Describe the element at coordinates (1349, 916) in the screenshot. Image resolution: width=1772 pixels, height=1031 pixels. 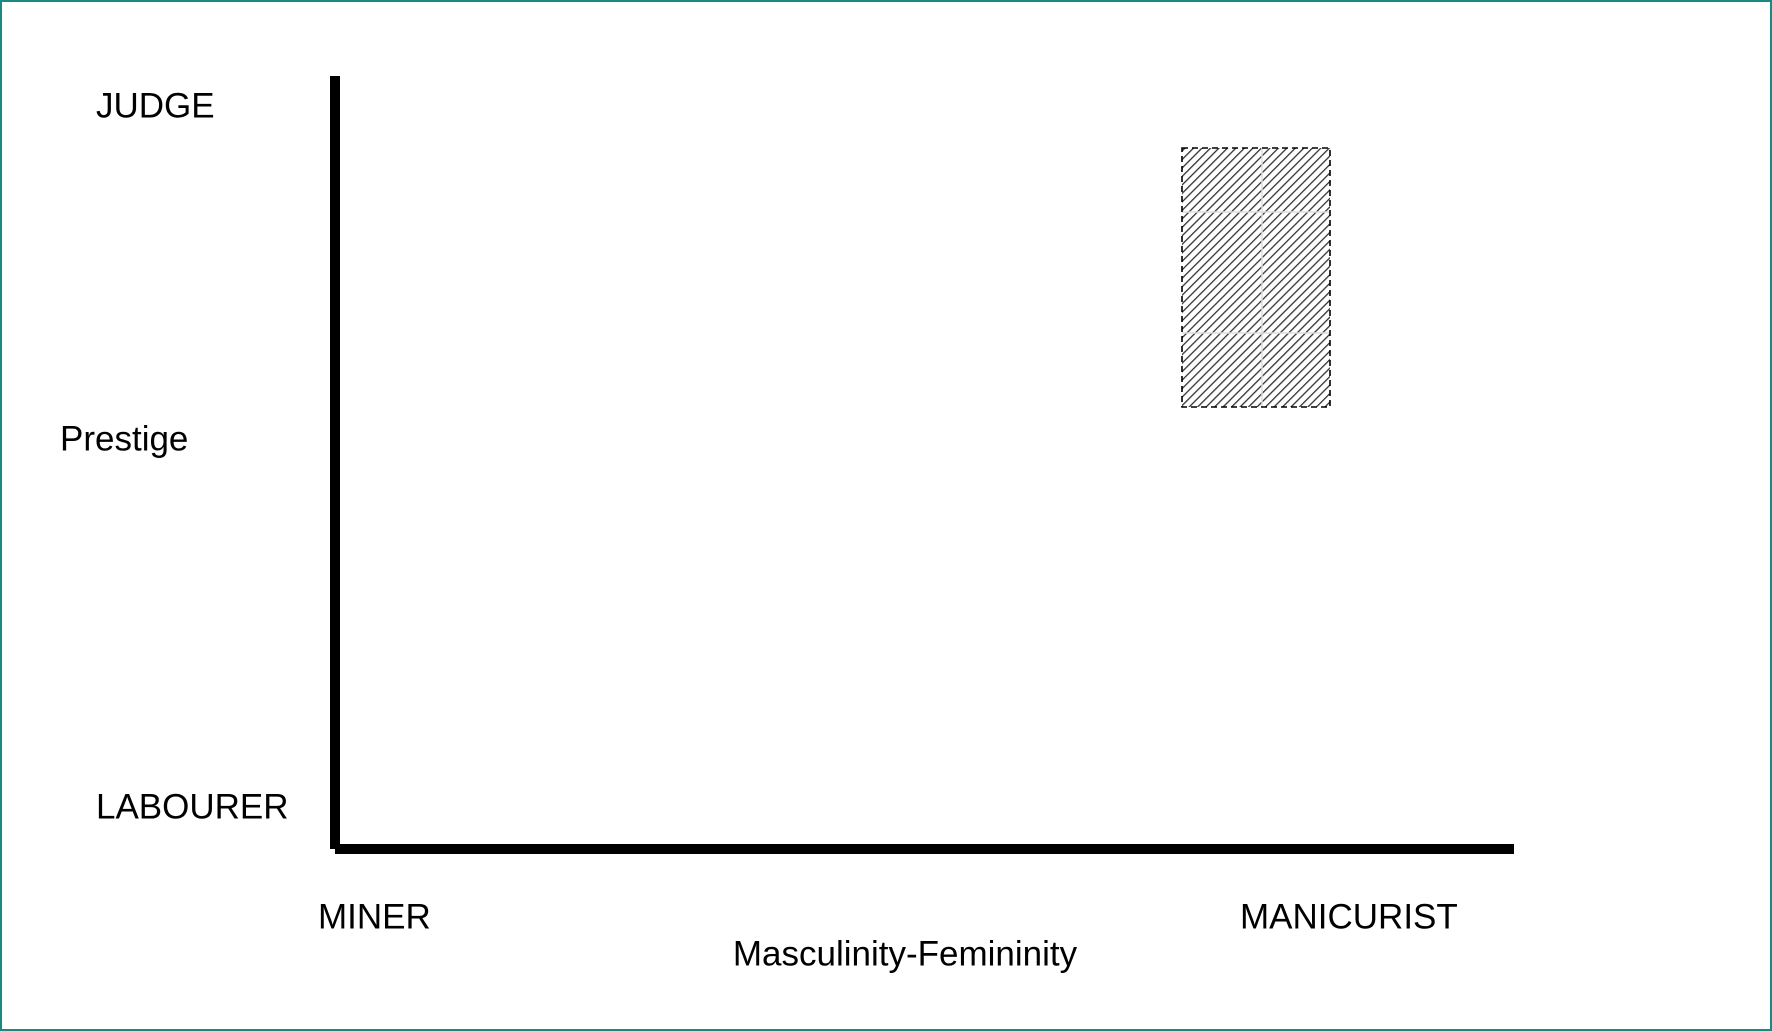
I see `x-right-label: MANICURIST` at that location.